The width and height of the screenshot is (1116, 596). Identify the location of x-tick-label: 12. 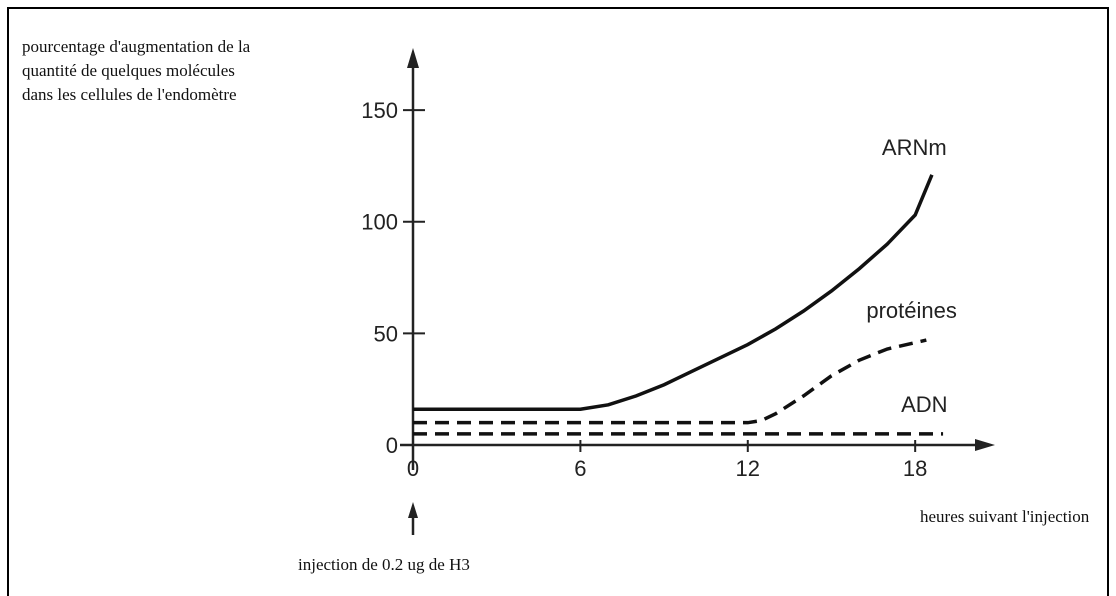
(748, 468).